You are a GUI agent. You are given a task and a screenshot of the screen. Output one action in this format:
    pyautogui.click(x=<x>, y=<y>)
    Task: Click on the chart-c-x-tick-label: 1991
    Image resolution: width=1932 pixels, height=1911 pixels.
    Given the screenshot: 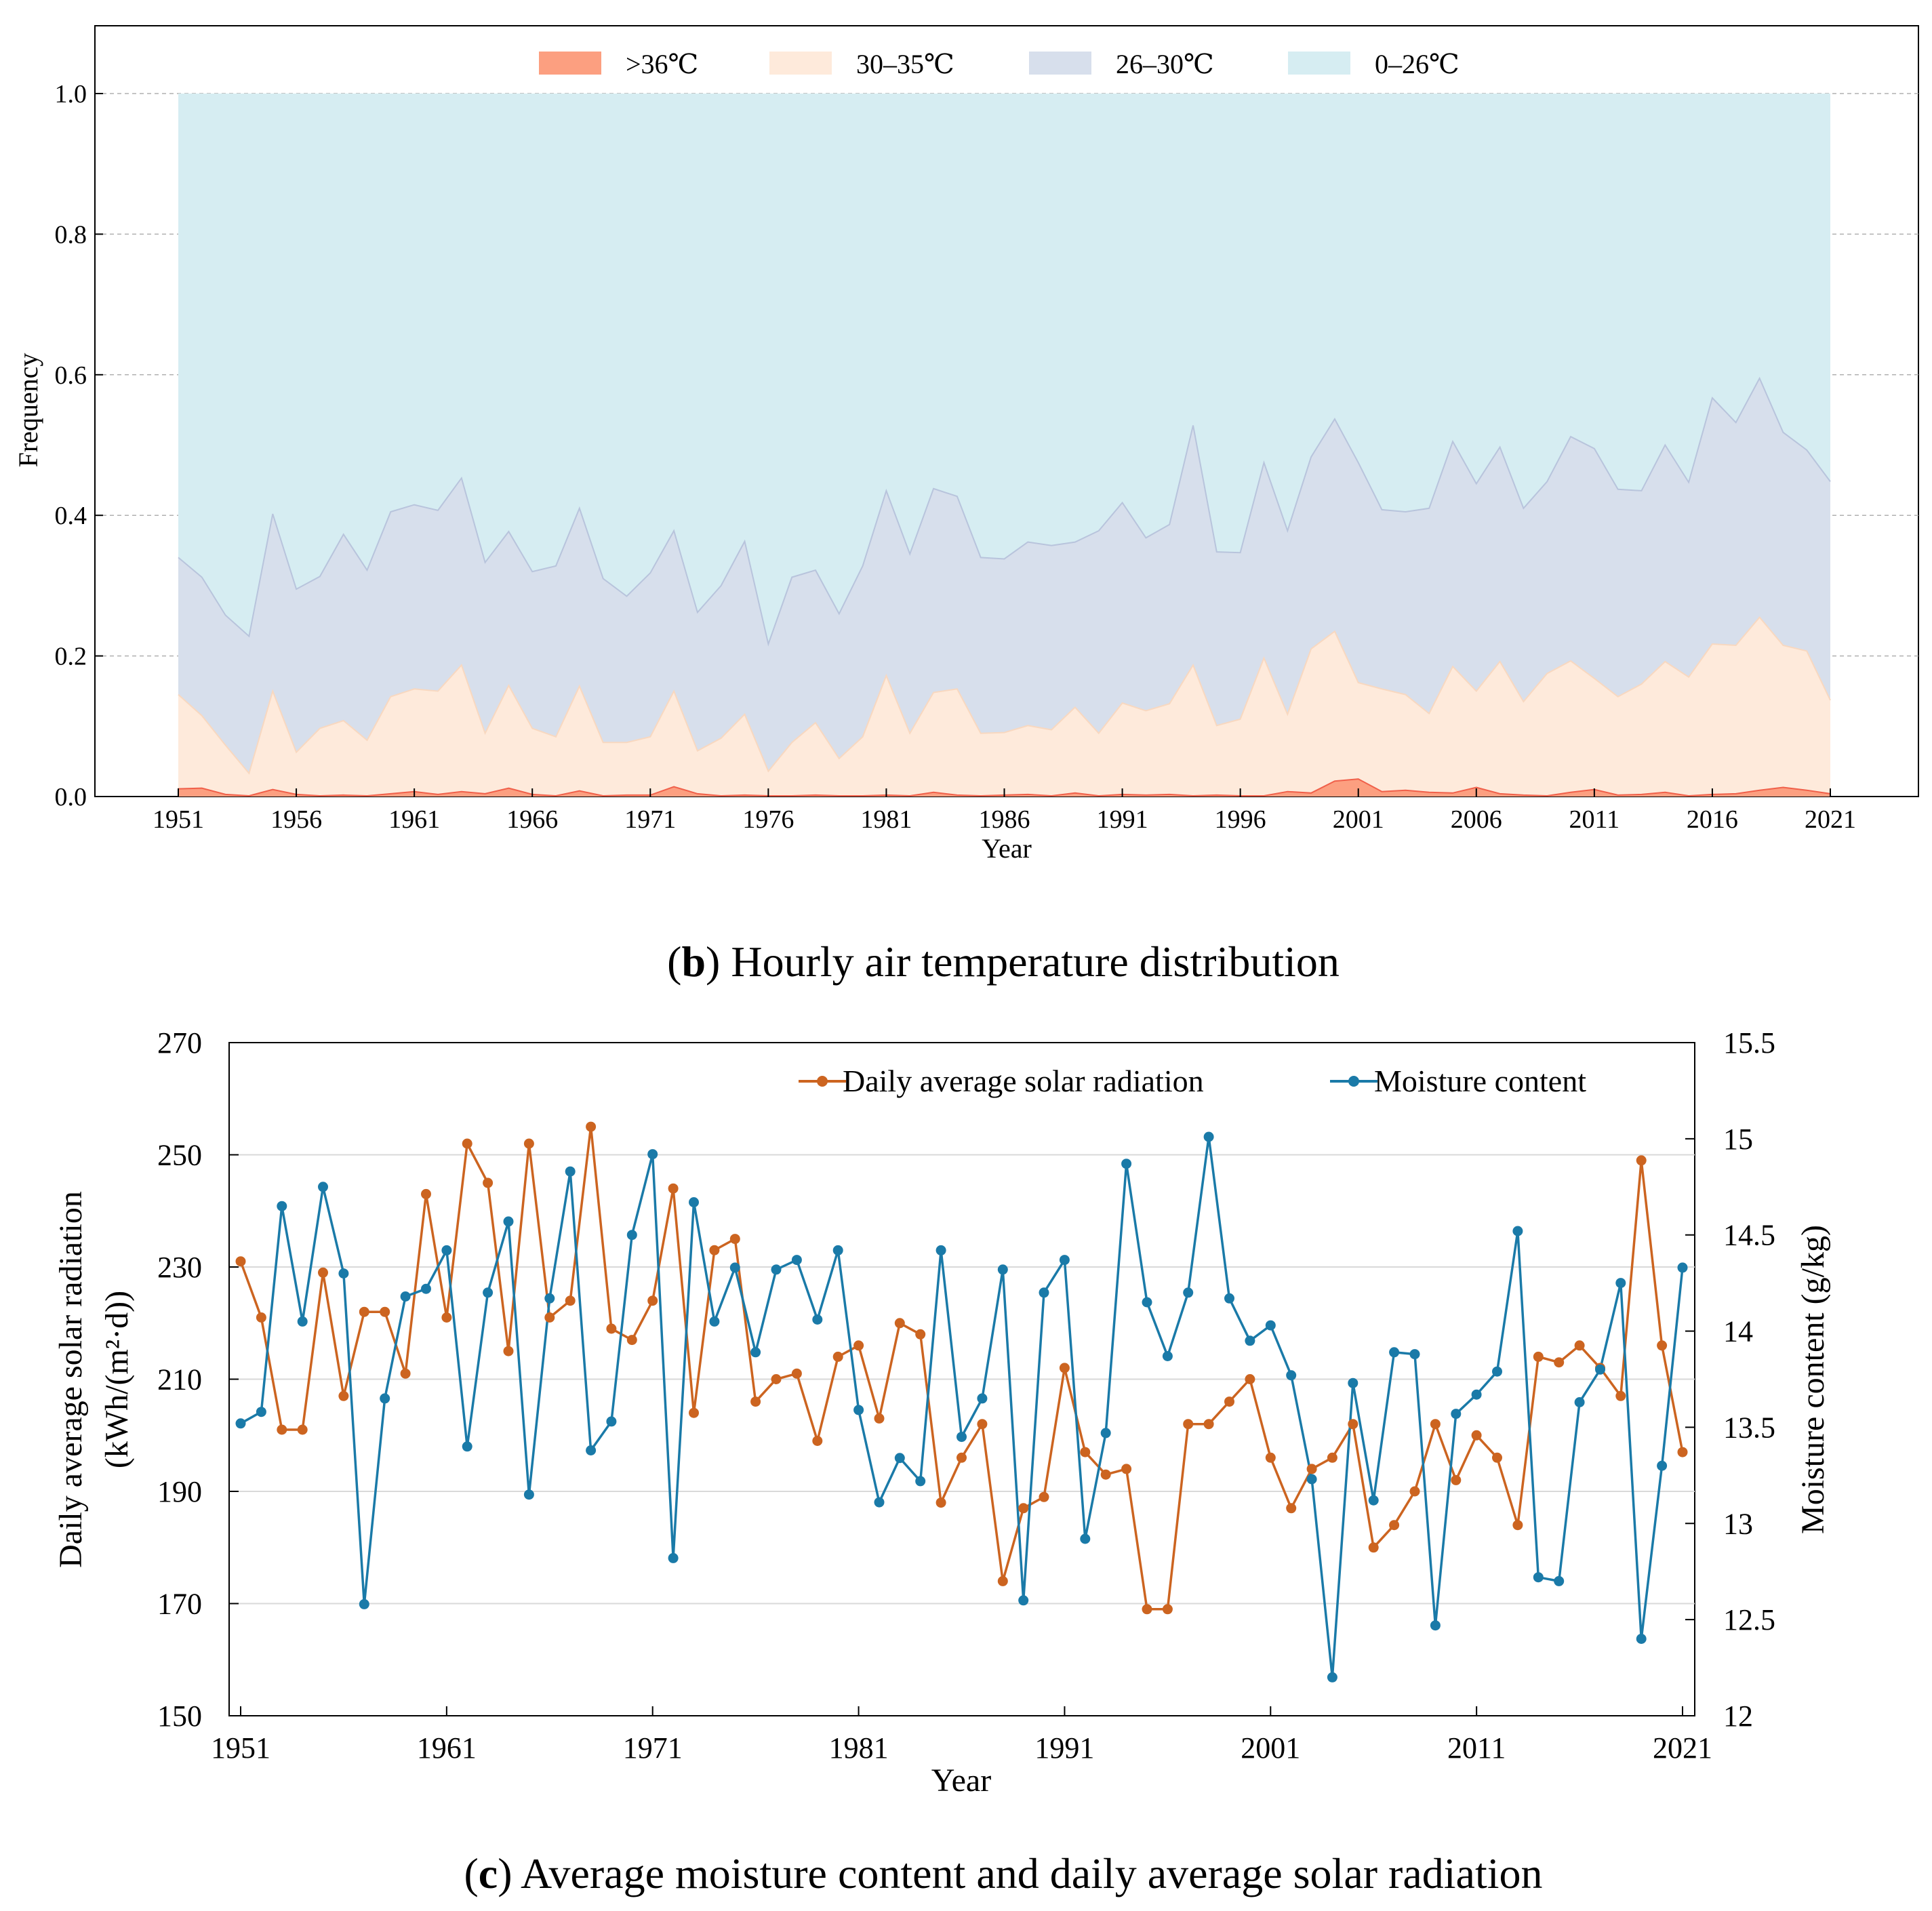 What is the action you would take?
    pyautogui.click(x=1064, y=1748)
    